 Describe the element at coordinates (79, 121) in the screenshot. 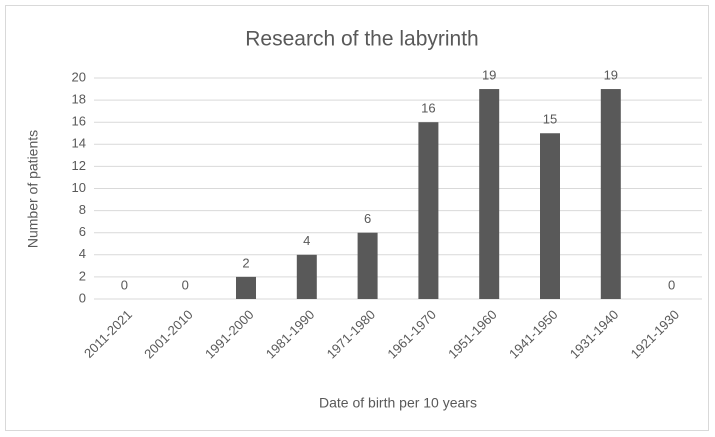

I see `y-tick-label: 16` at that location.